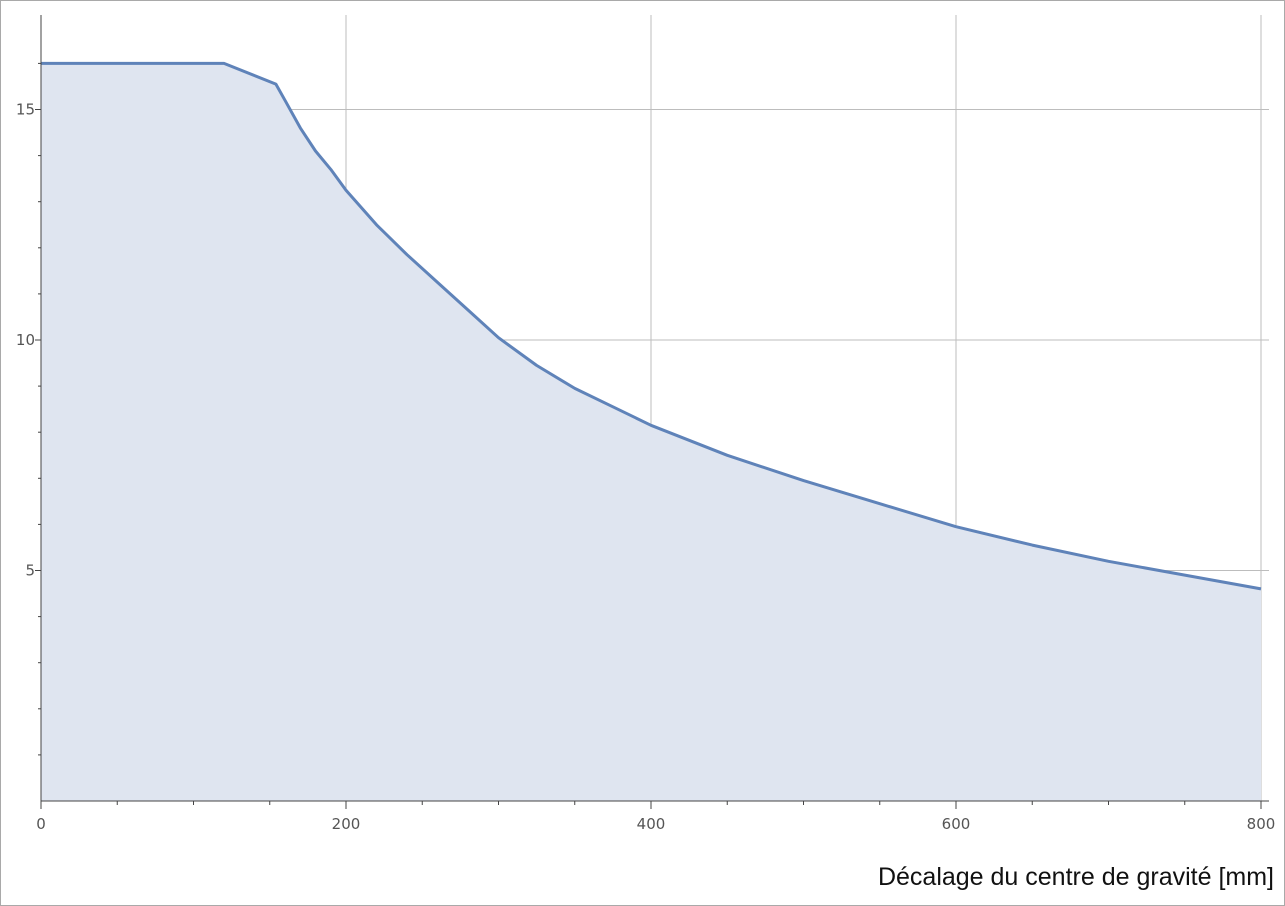 The width and height of the screenshot is (1285, 906). Describe the element at coordinates (41, 824) in the screenshot. I see `x-tick-label: 0` at that location.